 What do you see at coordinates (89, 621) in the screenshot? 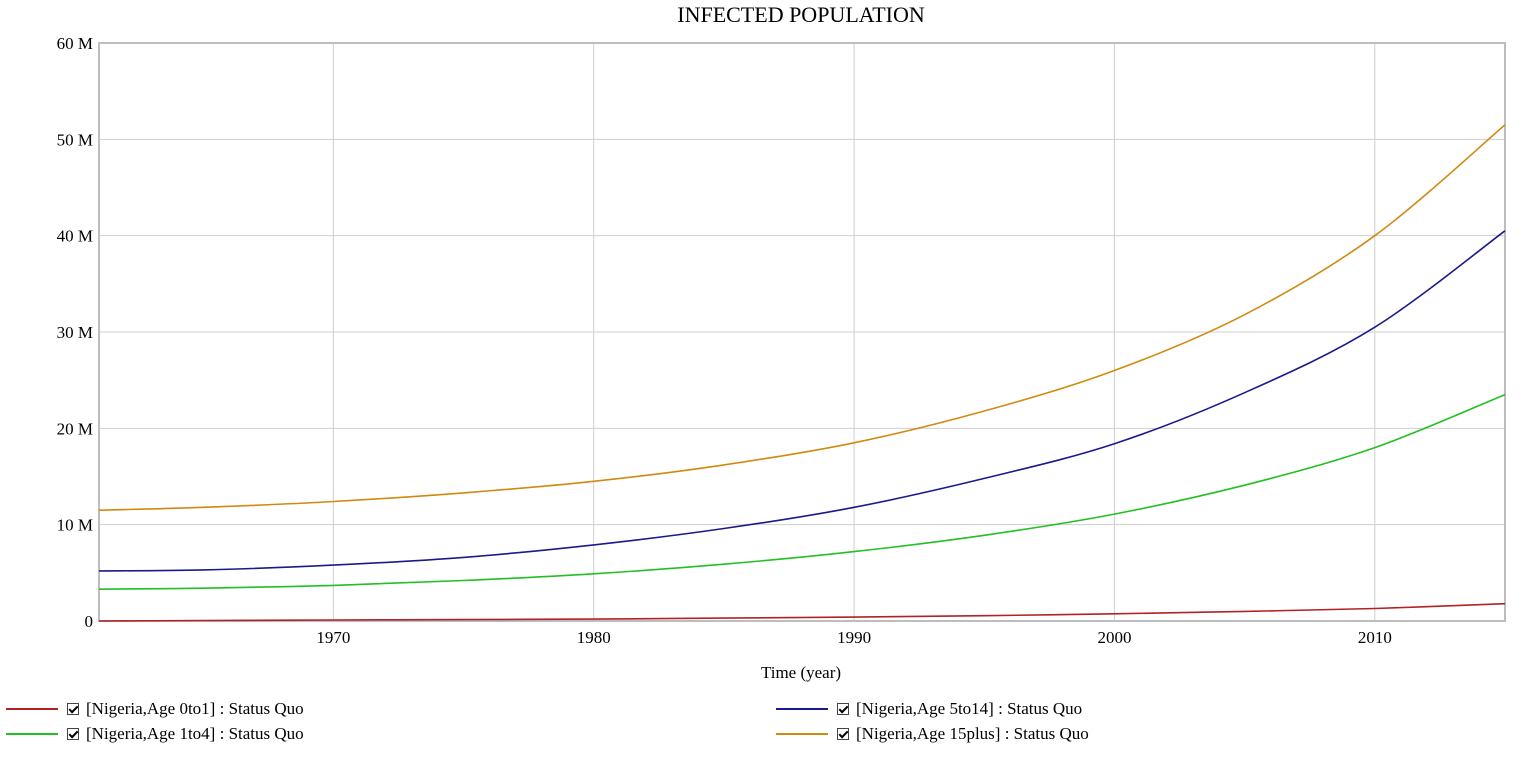
I see `y-tick-label: 0` at bounding box center [89, 621].